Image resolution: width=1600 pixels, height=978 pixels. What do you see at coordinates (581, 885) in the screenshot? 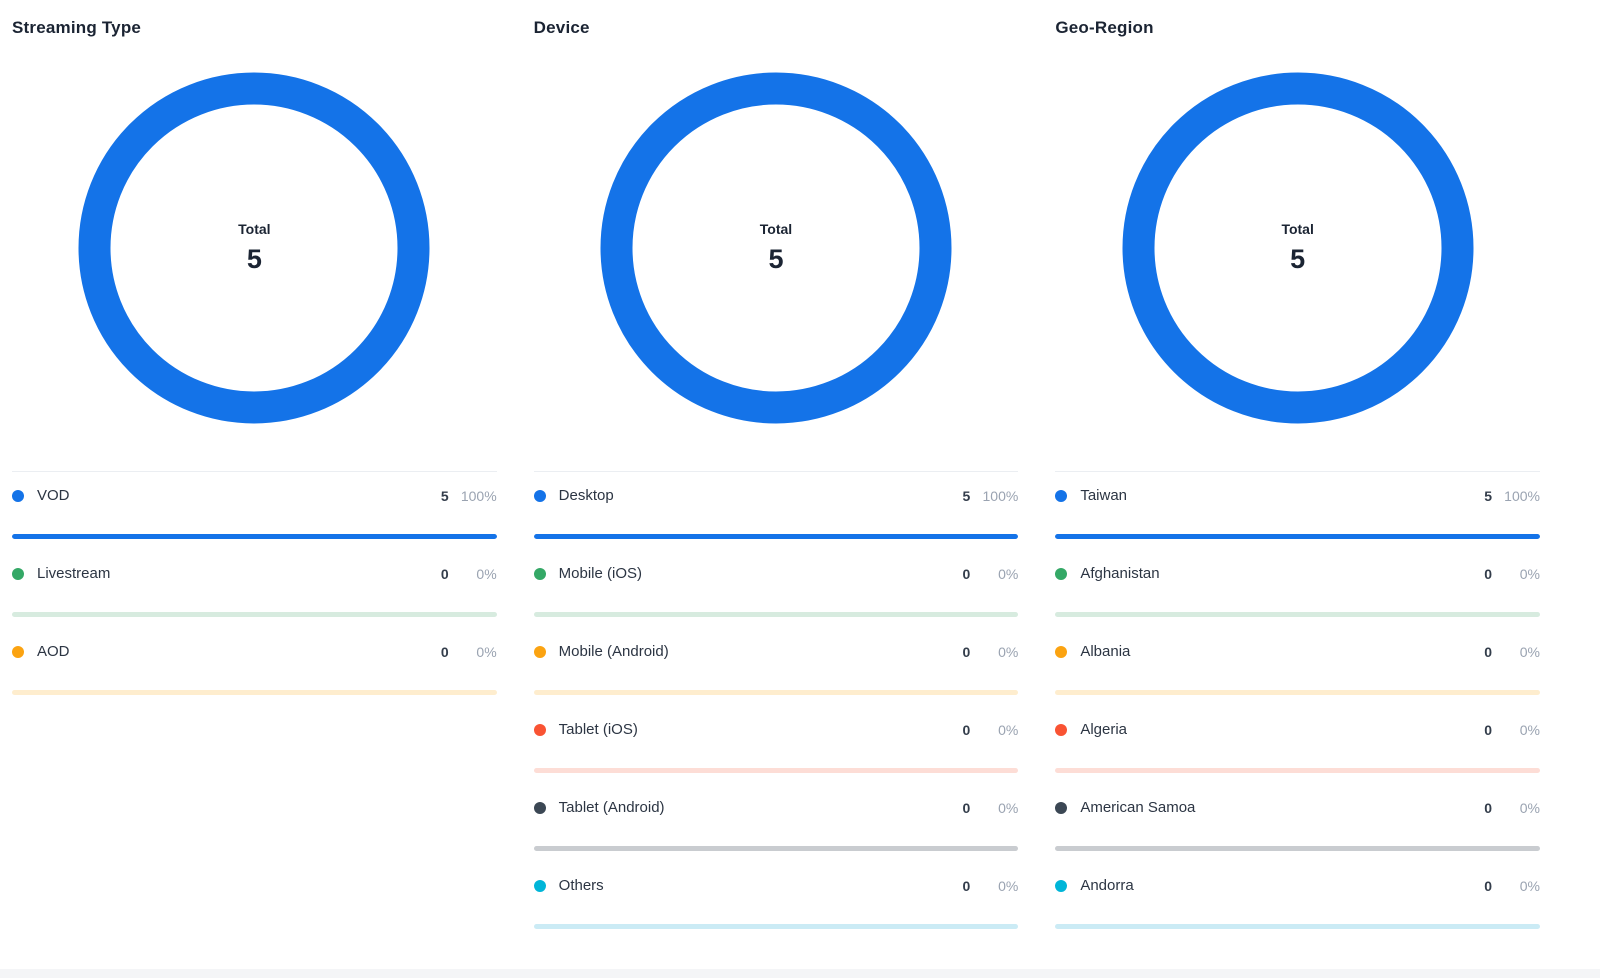
I see `legend-label: Others` at bounding box center [581, 885].